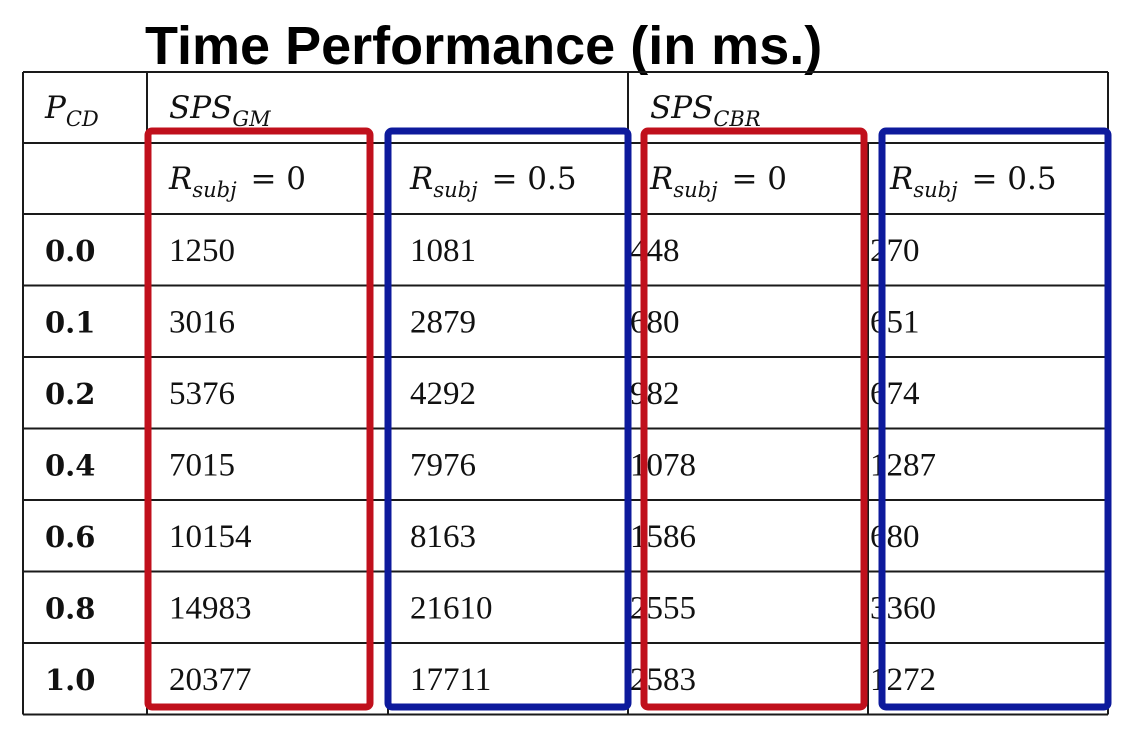 This screenshot has height=738, width=1126. What do you see at coordinates (443, 251) in the screenshot?
I see `table-cell: 1081` at bounding box center [443, 251].